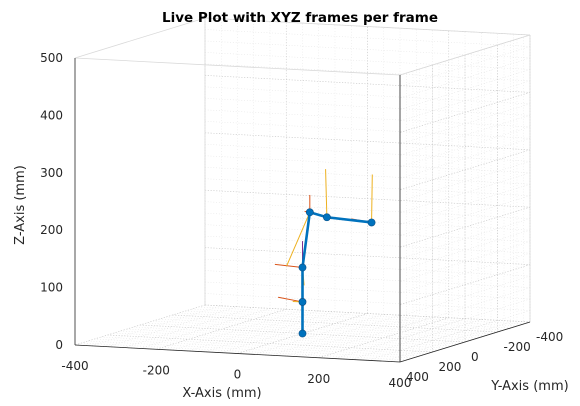 Image resolution: width=580 pixels, height=406 pixels. What do you see at coordinates (51, 115) in the screenshot?
I see `z-tick-label: 400` at bounding box center [51, 115].